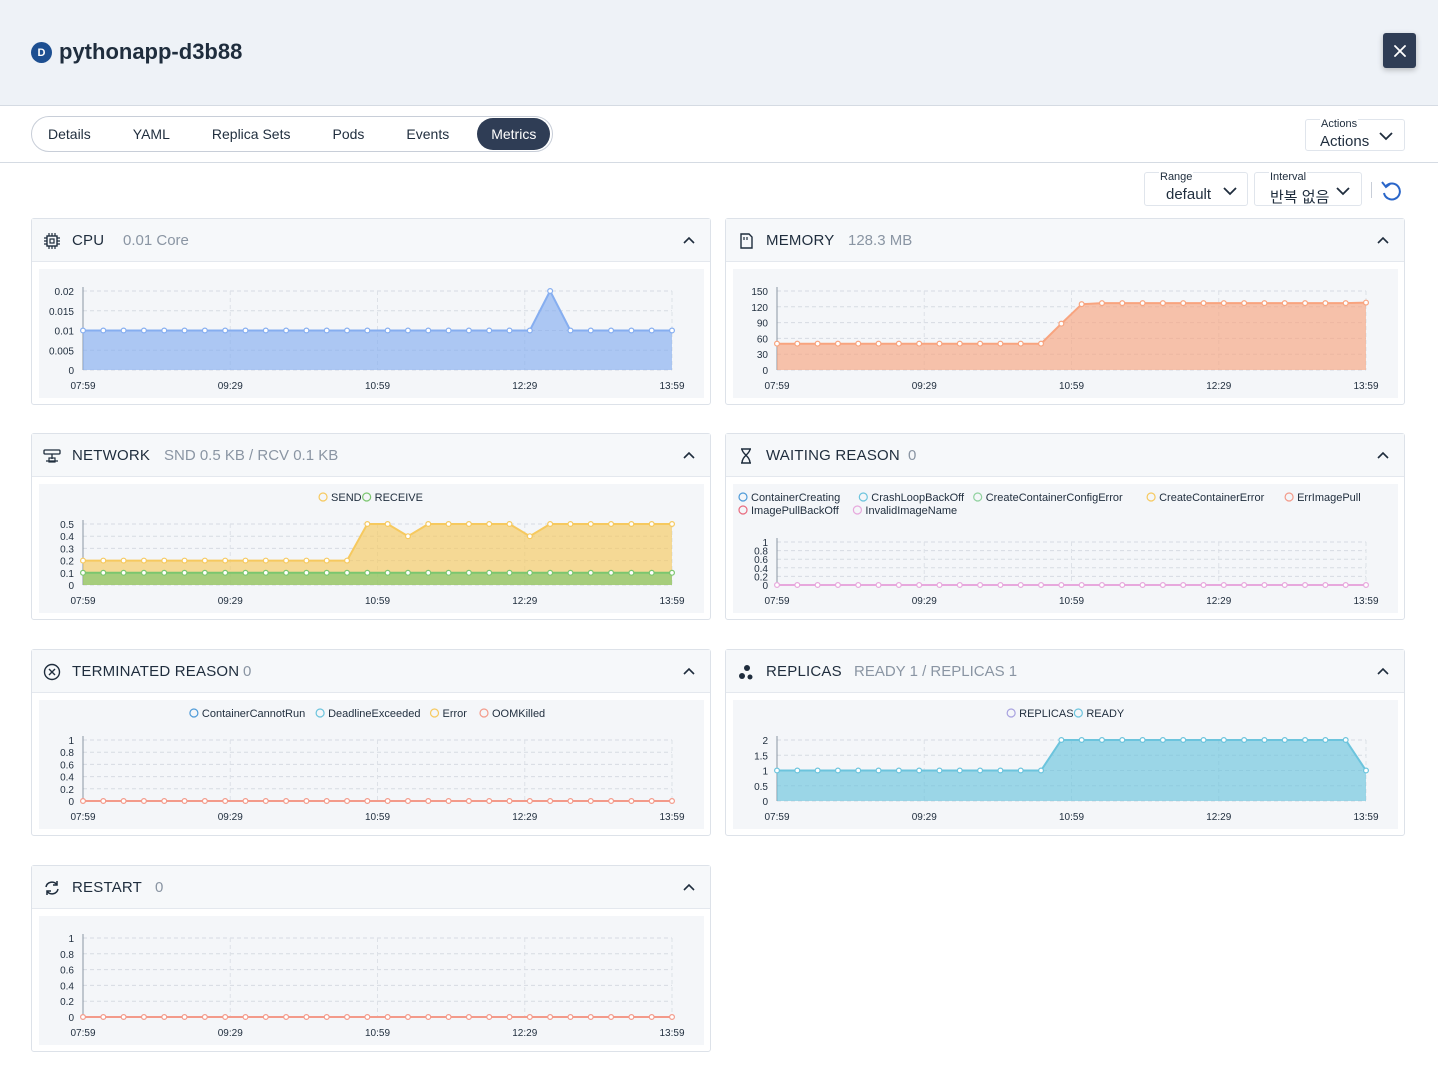 The width and height of the screenshot is (1438, 1080). What do you see at coordinates (1308, 188) in the screenshot?
I see `interval-dropdown: Interval 반복 없음` at bounding box center [1308, 188].